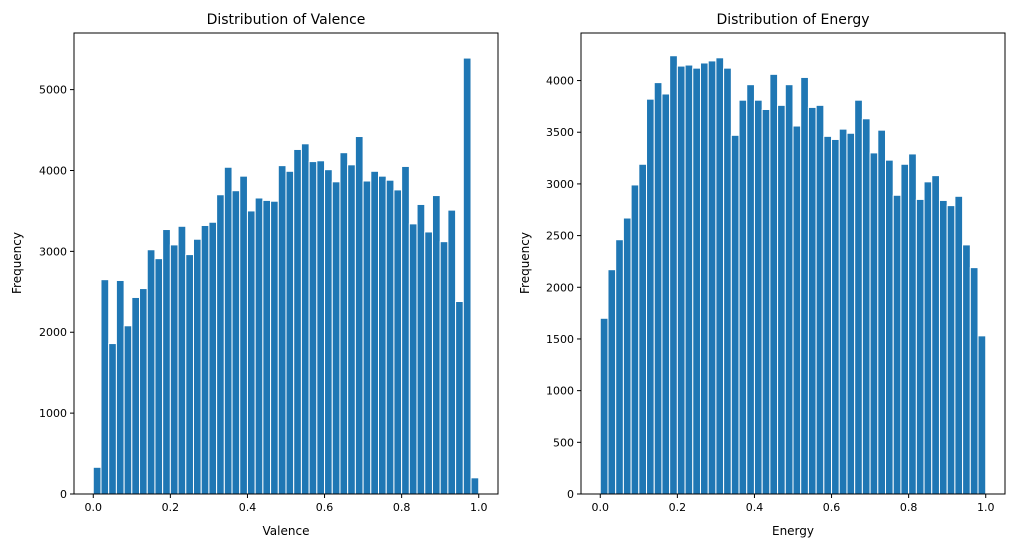  What do you see at coordinates (560, 184) in the screenshot?
I see `y-tick-label: 3000` at bounding box center [560, 184].